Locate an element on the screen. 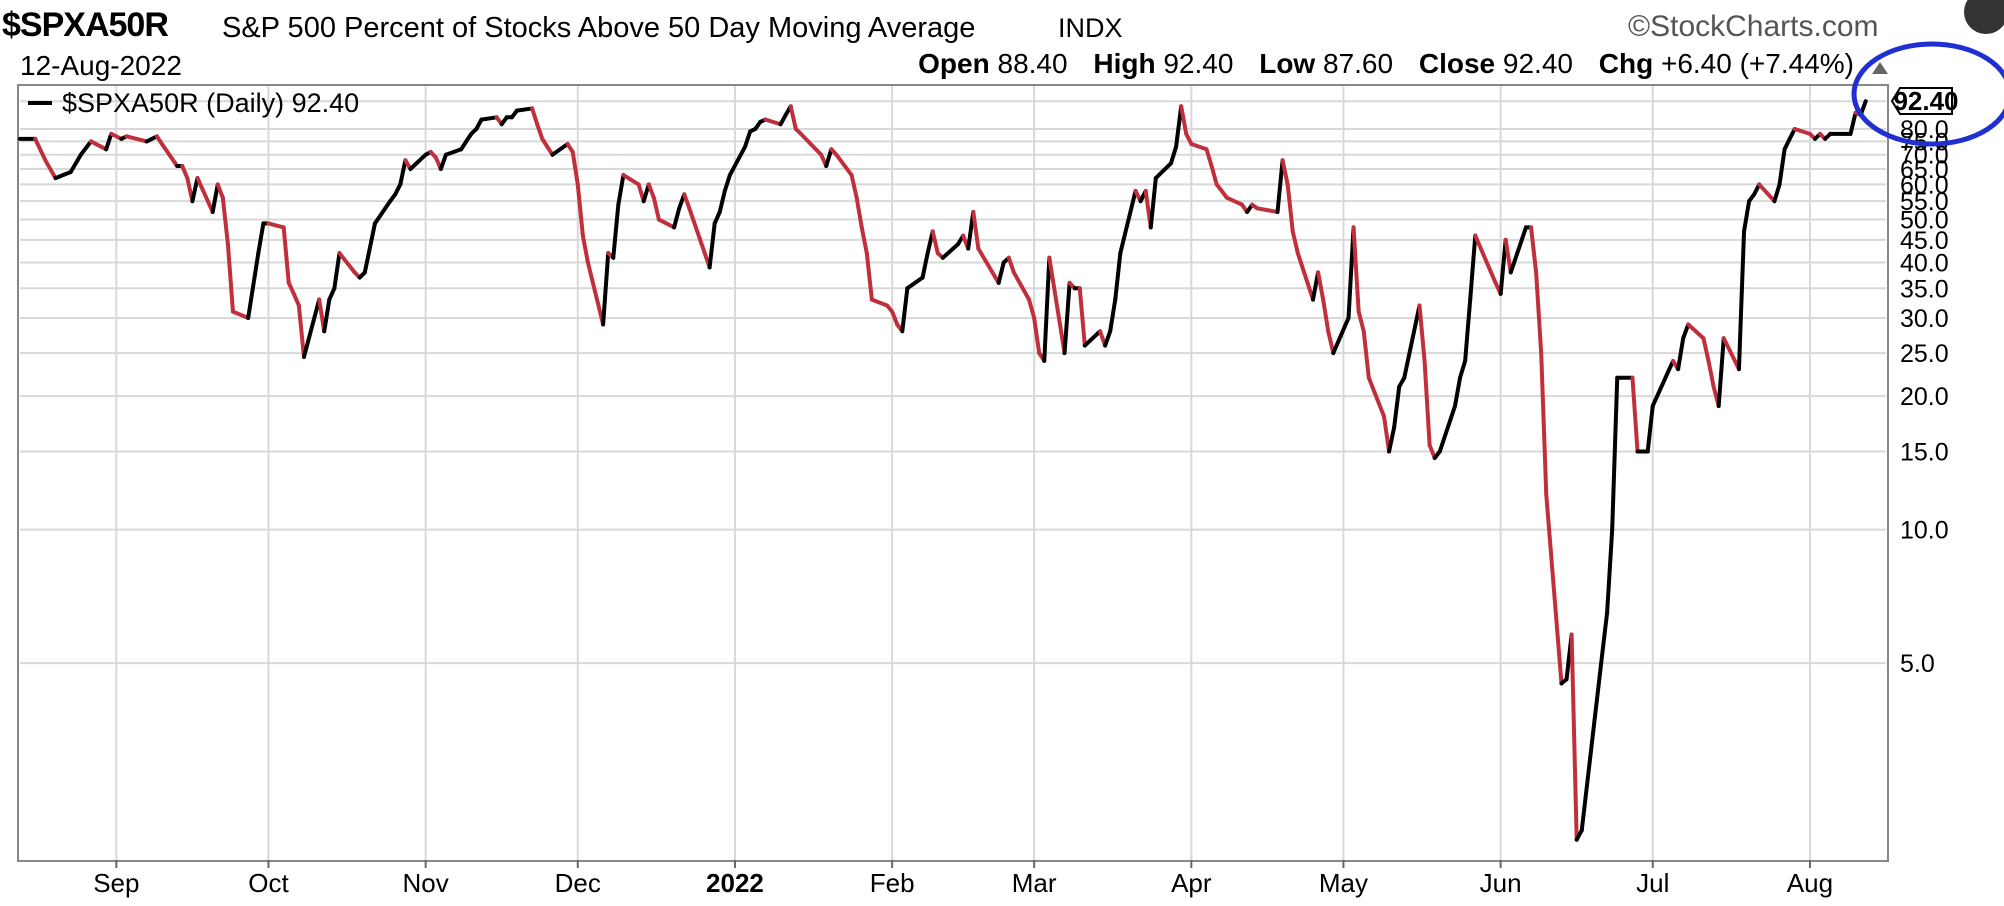 Image resolution: width=2004 pixels, height=906 pixels. open-value: 88.40 is located at coordinates (1032, 63).